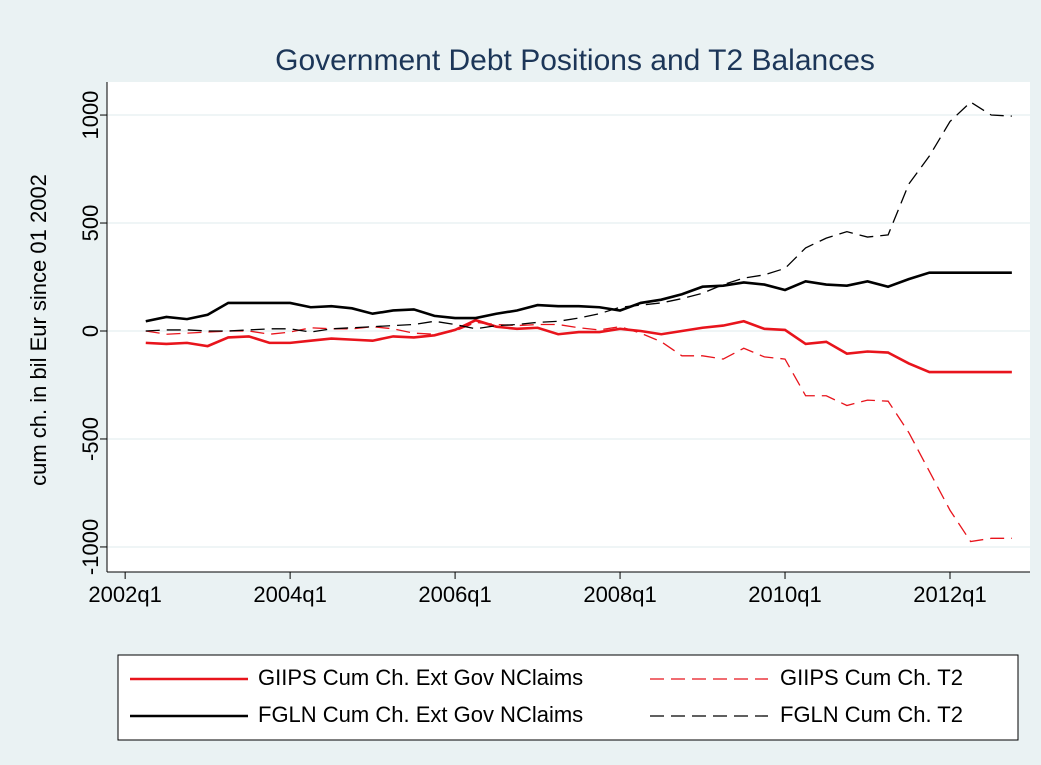 The image size is (1041, 765). What do you see at coordinates (90, 223) in the screenshot?
I see `y-tick-label: 500` at bounding box center [90, 223].